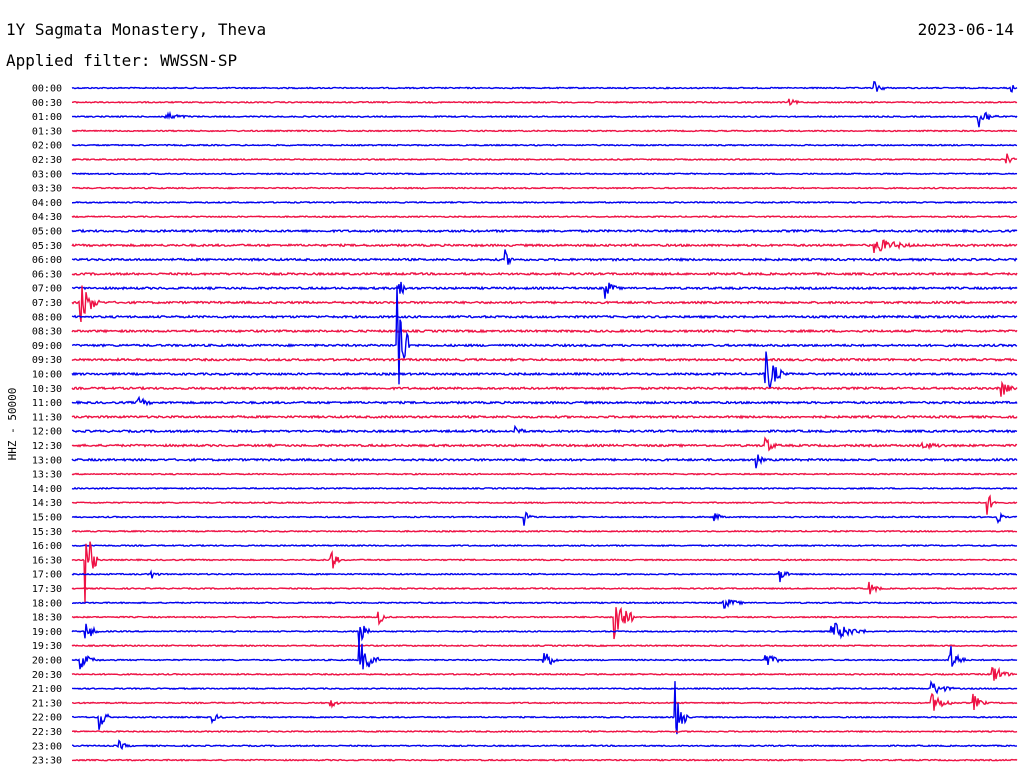  What do you see at coordinates (136, 29) in the screenshot?
I see `station-title: 1Y Sagmata Monastery, Theva` at bounding box center [136, 29].